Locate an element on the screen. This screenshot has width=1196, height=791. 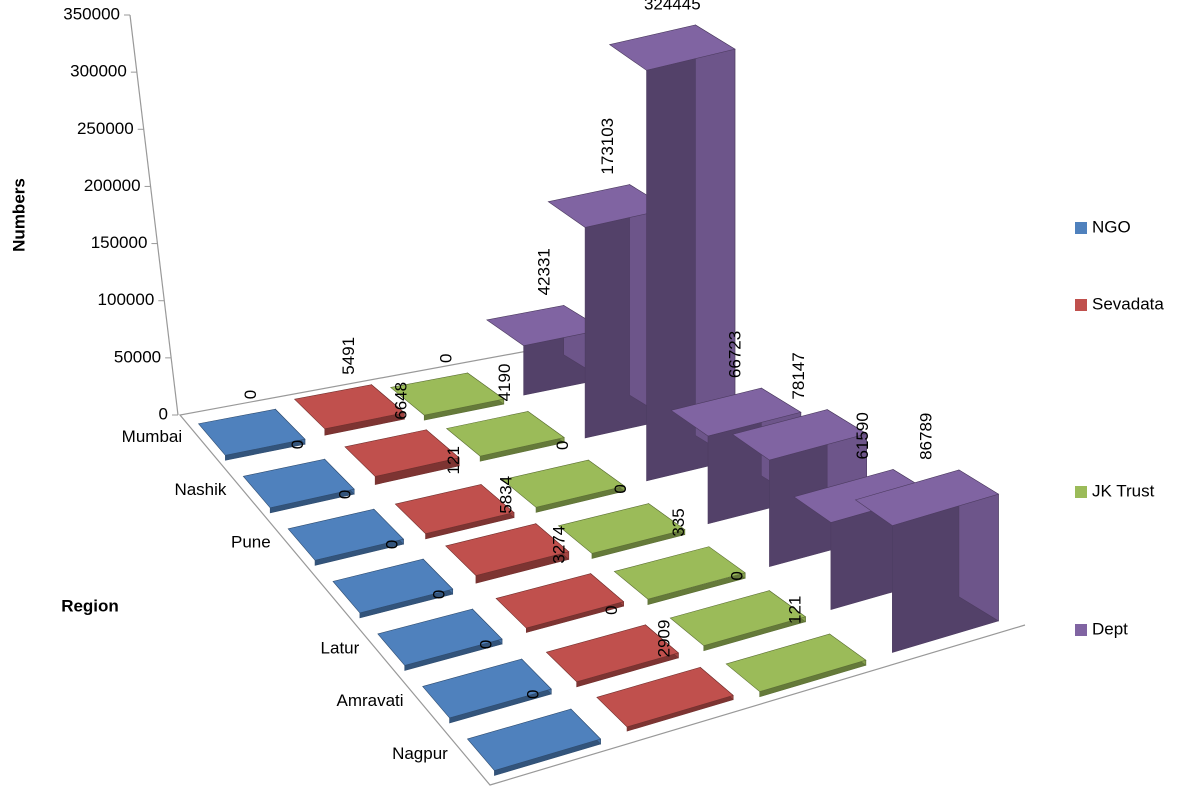
data-label: 66723 is located at coordinates (734, 354).